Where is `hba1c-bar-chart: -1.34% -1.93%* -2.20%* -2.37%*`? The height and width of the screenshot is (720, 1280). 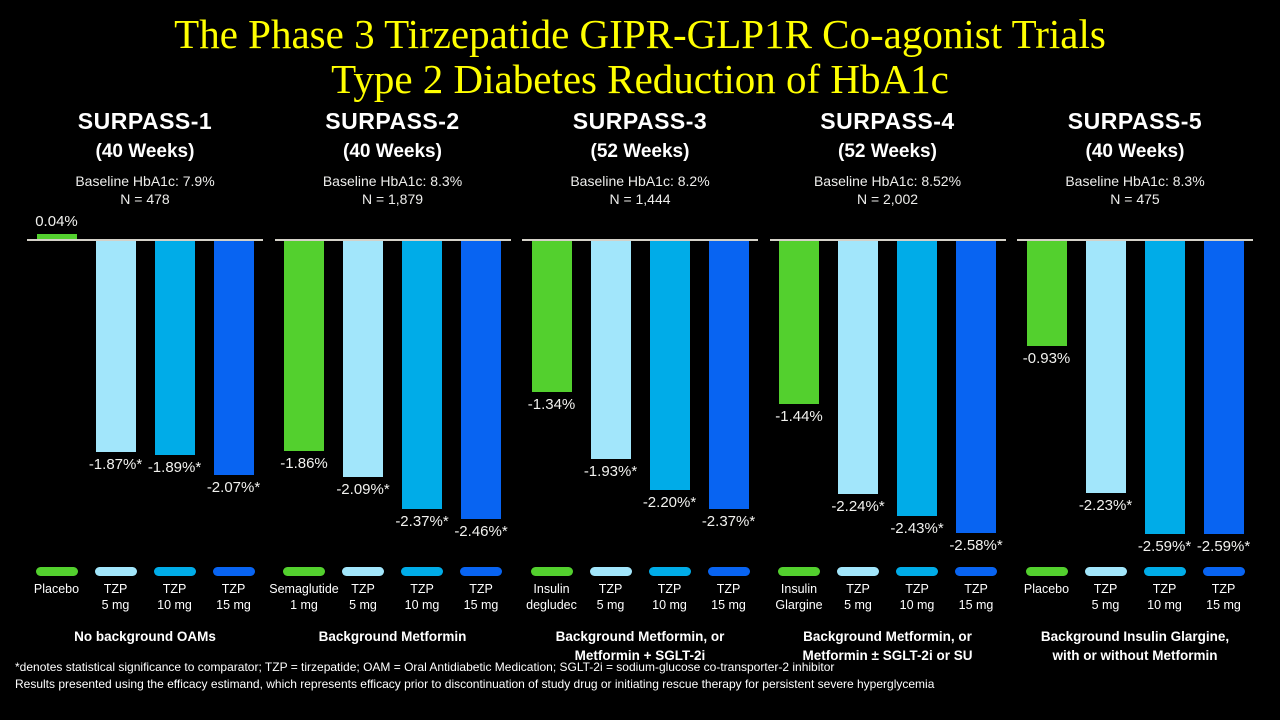 hba1c-bar-chart: -1.34% -1.93%* -2.20%* -2.37%* is located at coordinates (640, 388).